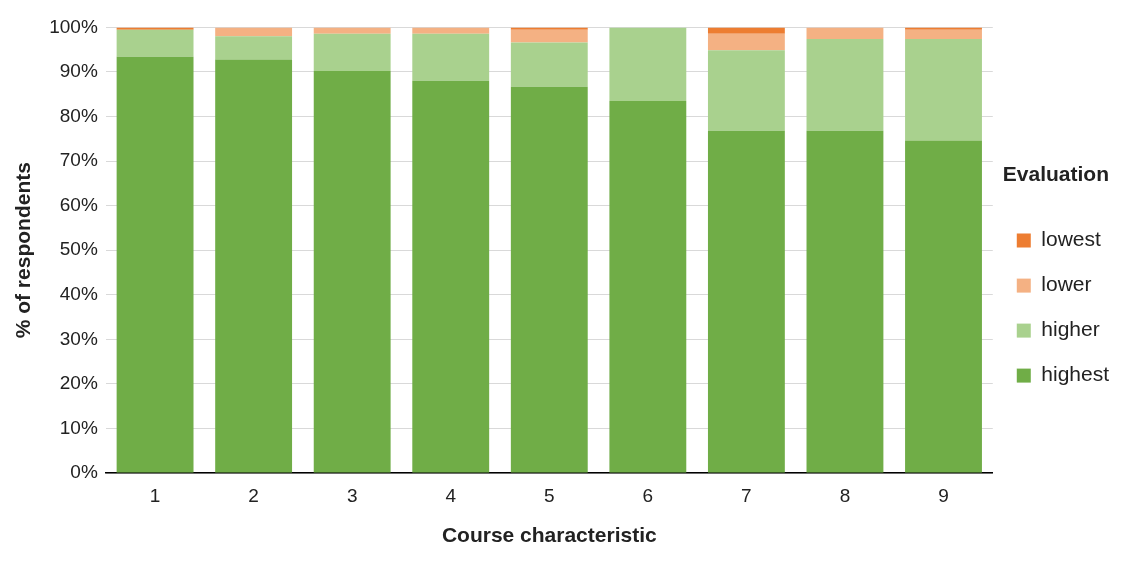  I want to click on y-tick-label: 90%, so click(78, 71).